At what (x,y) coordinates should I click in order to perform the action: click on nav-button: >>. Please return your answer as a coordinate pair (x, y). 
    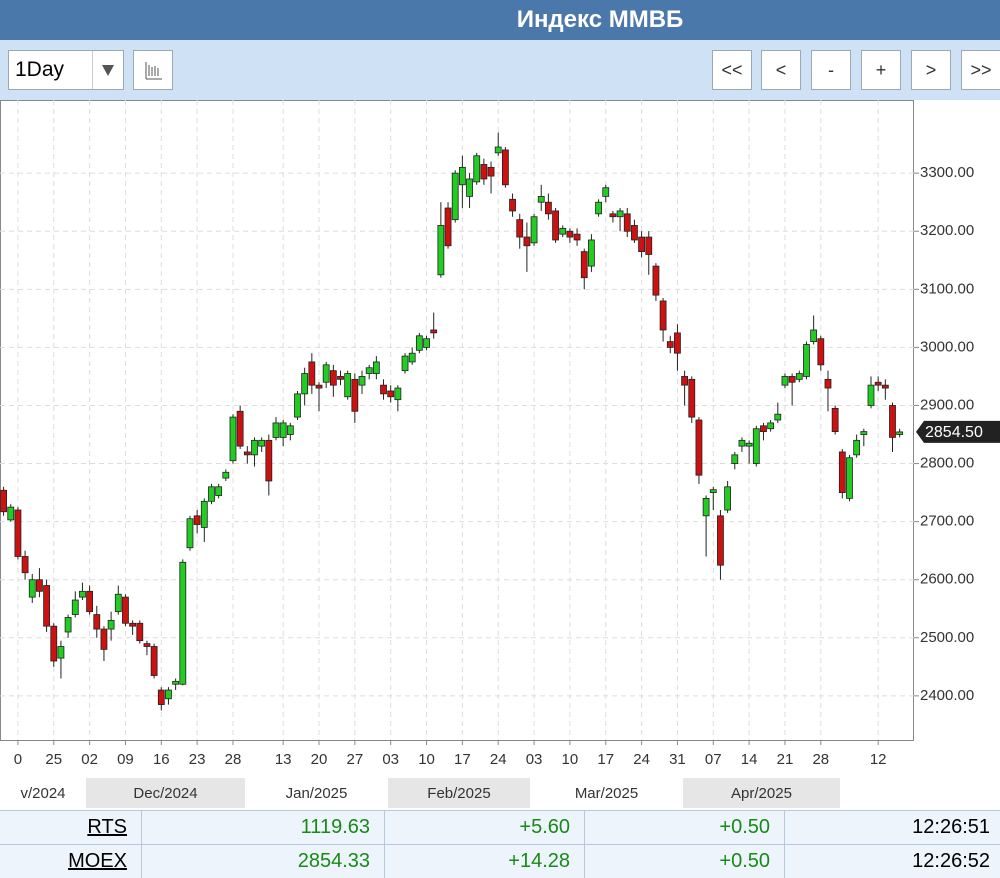
    Looking at the image, I should click on (980, 70).